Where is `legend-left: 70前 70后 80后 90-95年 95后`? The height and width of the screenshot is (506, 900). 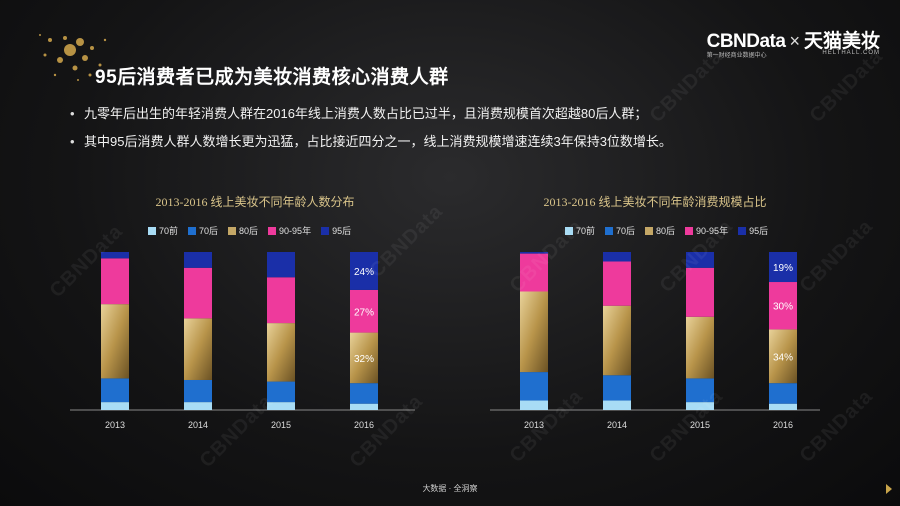
legend-left: 70前 70后 80后 90-95年 95后 is located at coordinates (249, 230).